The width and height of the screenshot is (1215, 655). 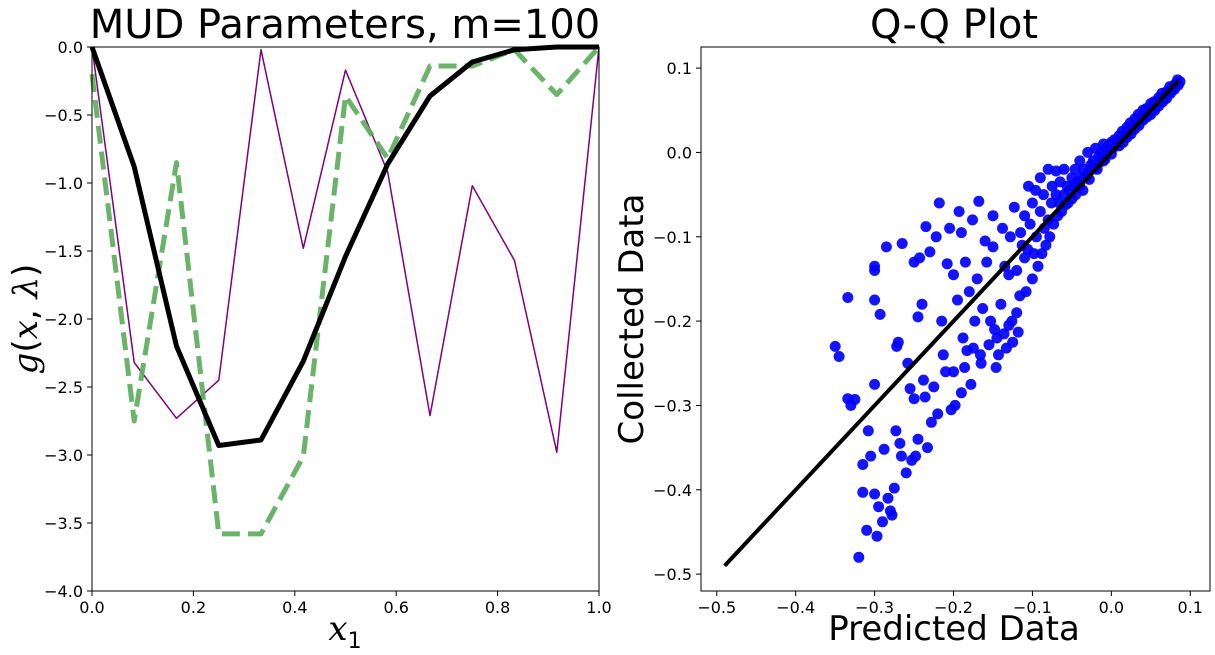 What do you see at coordinates (632, 319) in the screenshot?
I see `y-axis-label: Collected Data` at bounding box center [632, 319].